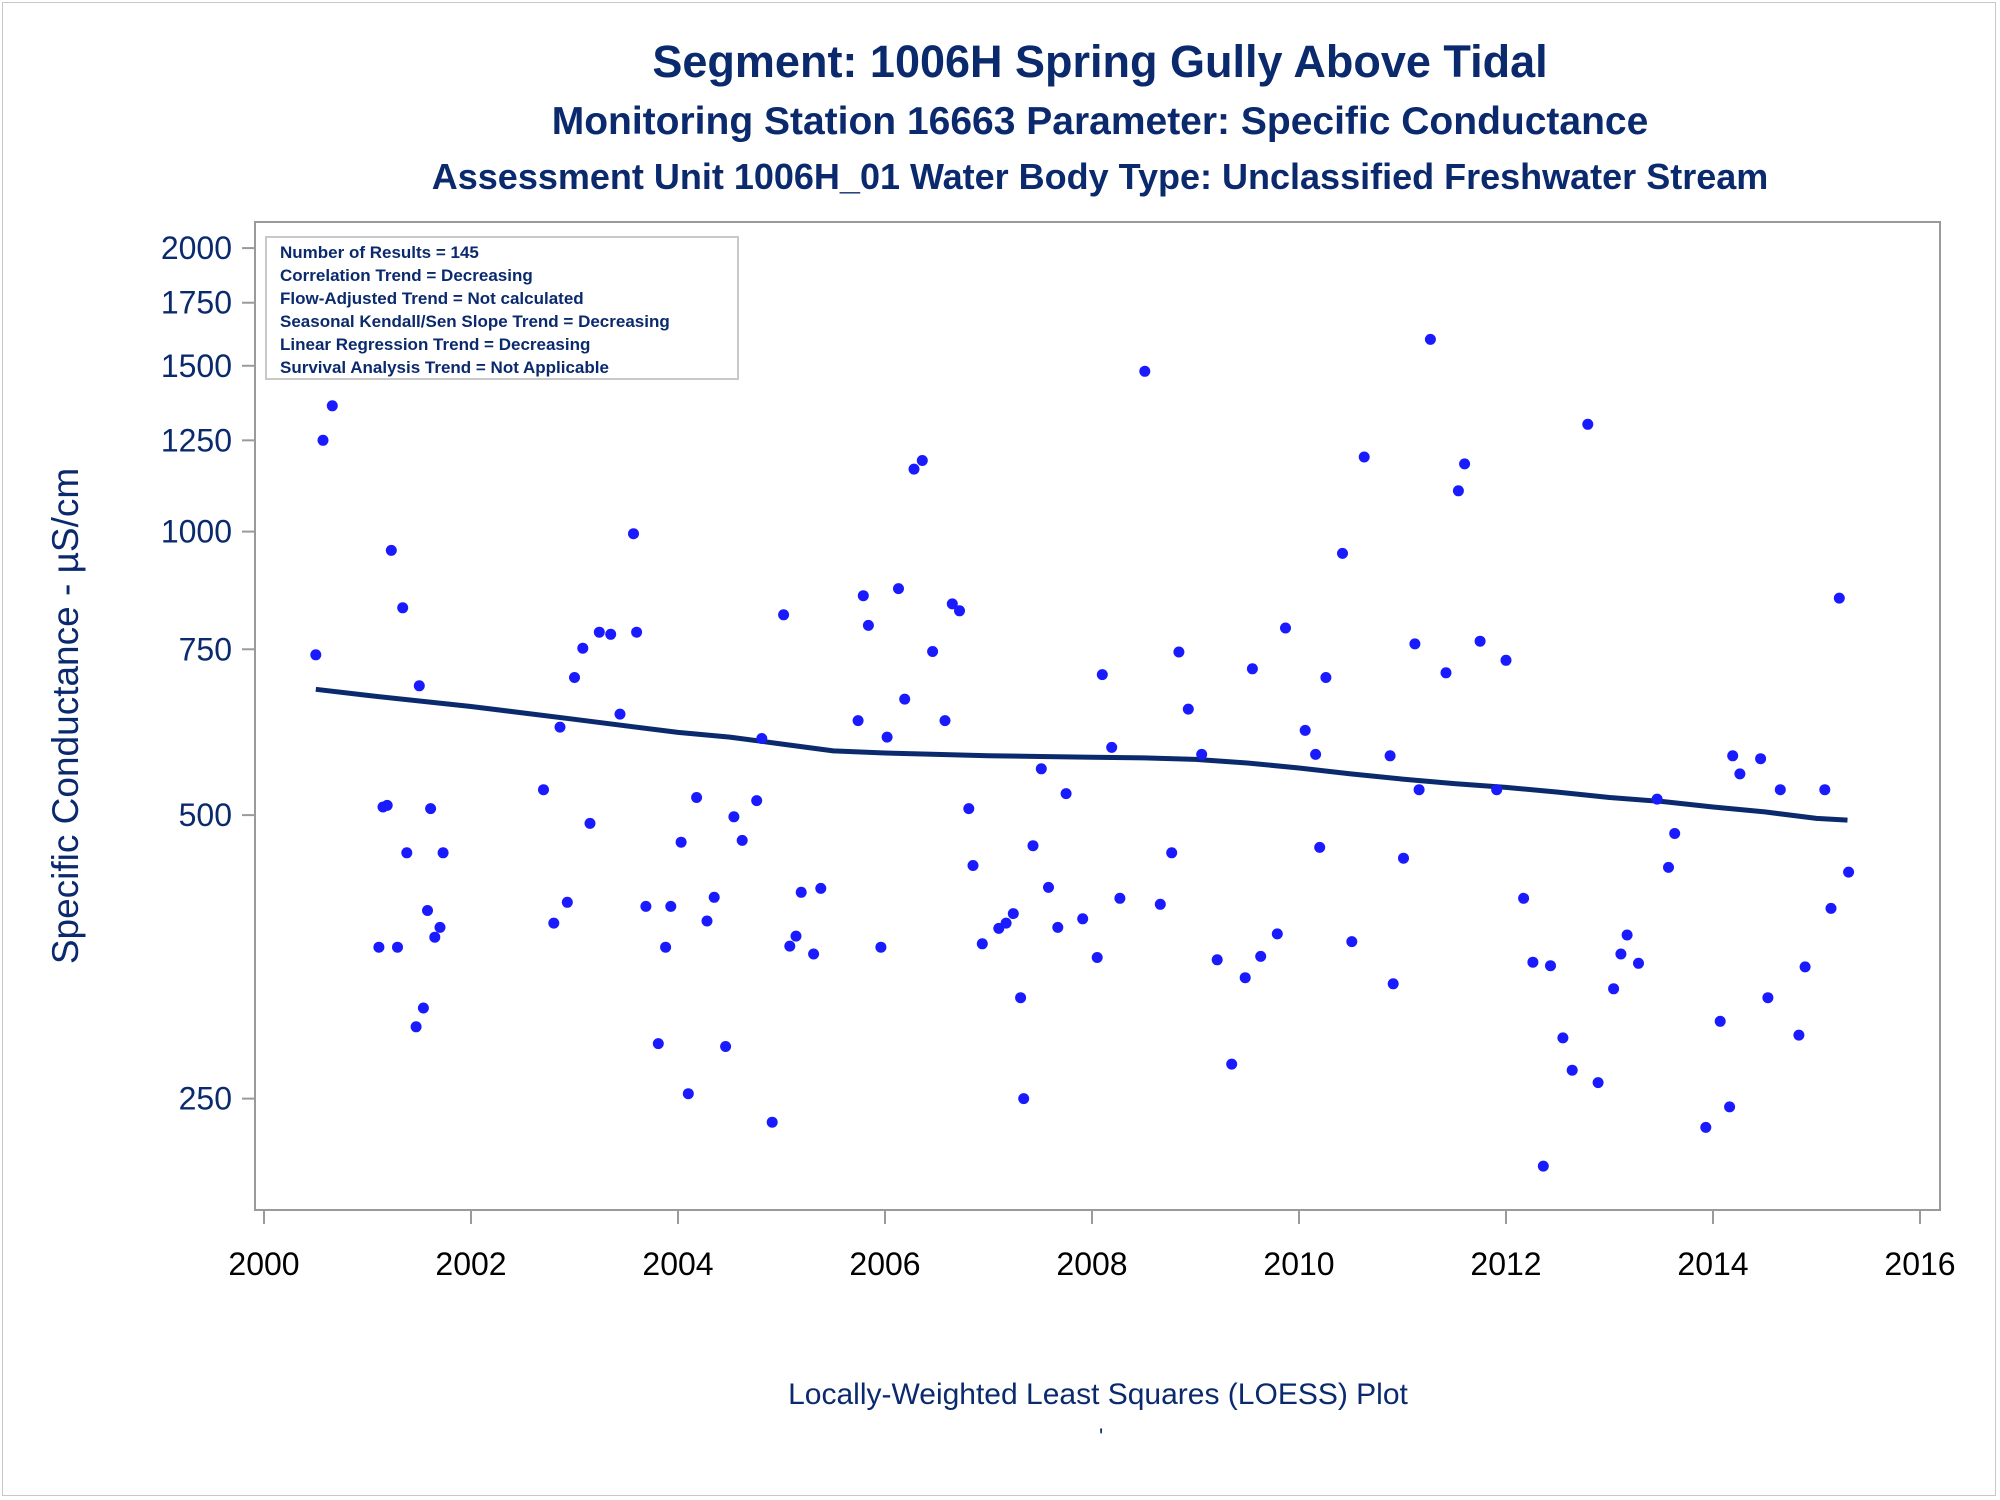  What do you see at coordinates (65, 716) in the screenshot?
I see `y-axis-label: Specific Conductance - µS/cm` at bounding box center [65, 716].